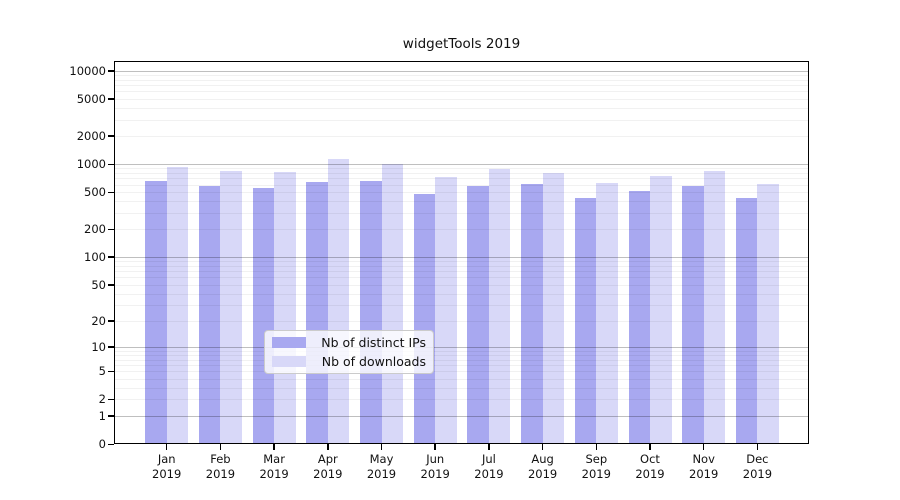 The height and width of the screenshot is (500, 900). What do you see at coordinates (542, 459) in the screenshot?
I see `x-tick-label-aug: Aug` at bounding box center [542, 459].